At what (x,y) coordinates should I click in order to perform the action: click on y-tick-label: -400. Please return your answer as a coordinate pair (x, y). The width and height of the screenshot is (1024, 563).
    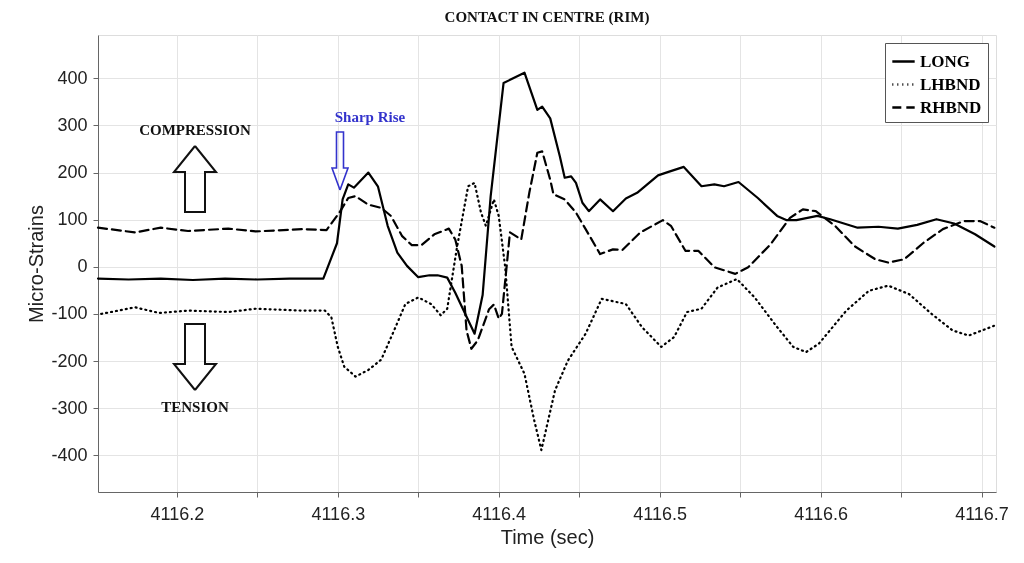
    Looking at the image, I should click on (69, 454).